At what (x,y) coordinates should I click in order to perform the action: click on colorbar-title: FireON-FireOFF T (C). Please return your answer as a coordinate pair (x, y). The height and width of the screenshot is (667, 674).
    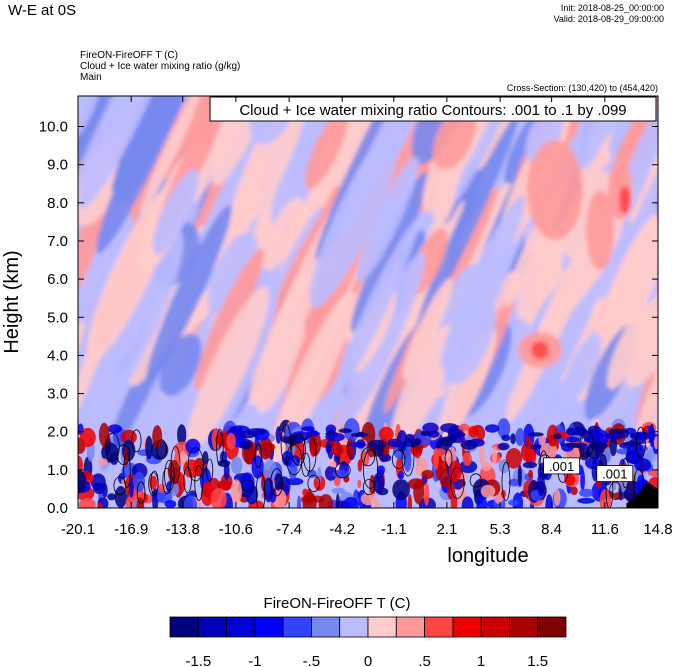
    Looking at the image, I should click on (337, 603).